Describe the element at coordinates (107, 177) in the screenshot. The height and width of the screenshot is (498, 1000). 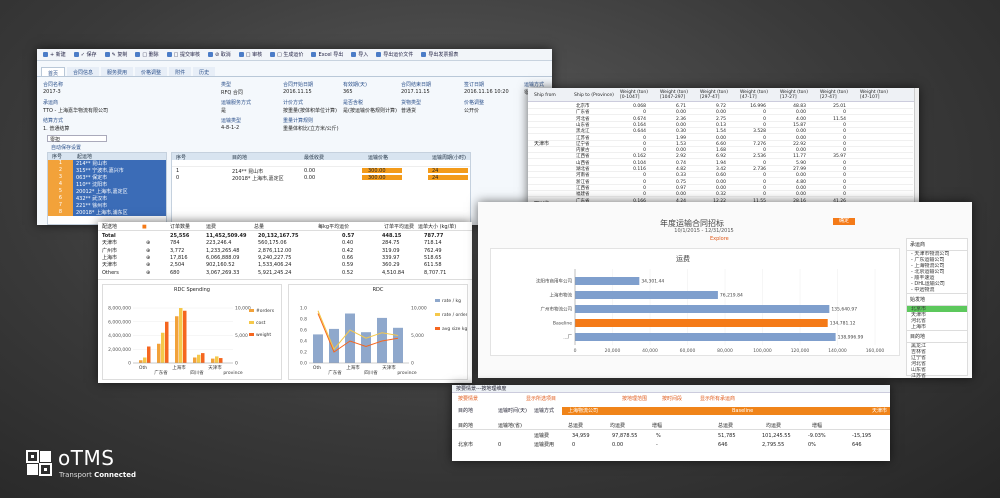
I see `table-row: 3 063** 保定市` at that location.